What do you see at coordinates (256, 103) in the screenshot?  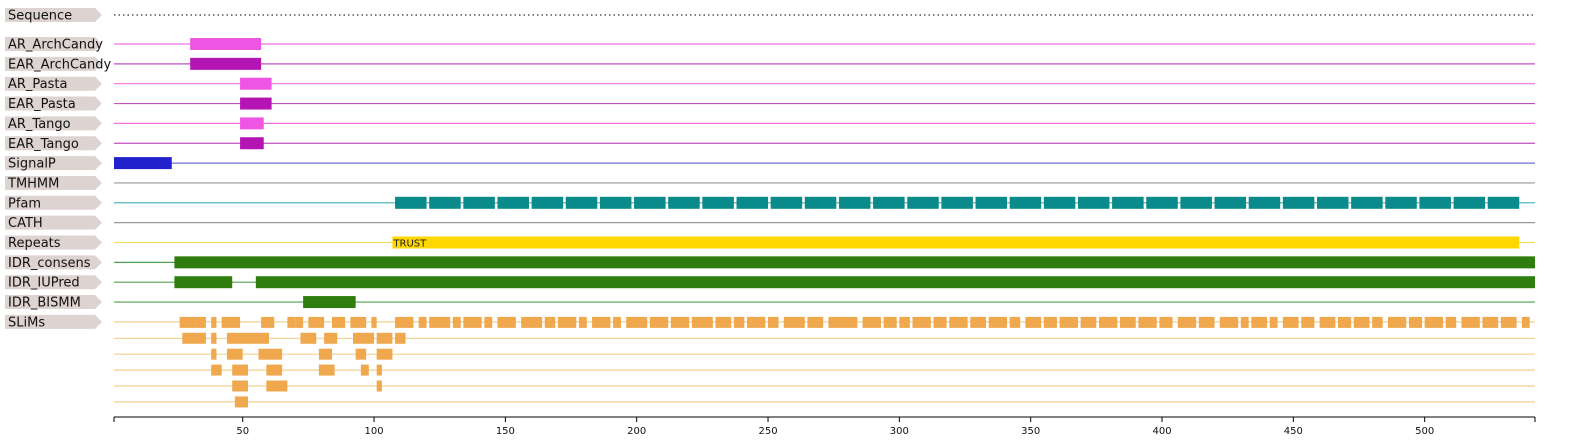 I see `feature-ear-pasta` at bounding box center [256, 103].